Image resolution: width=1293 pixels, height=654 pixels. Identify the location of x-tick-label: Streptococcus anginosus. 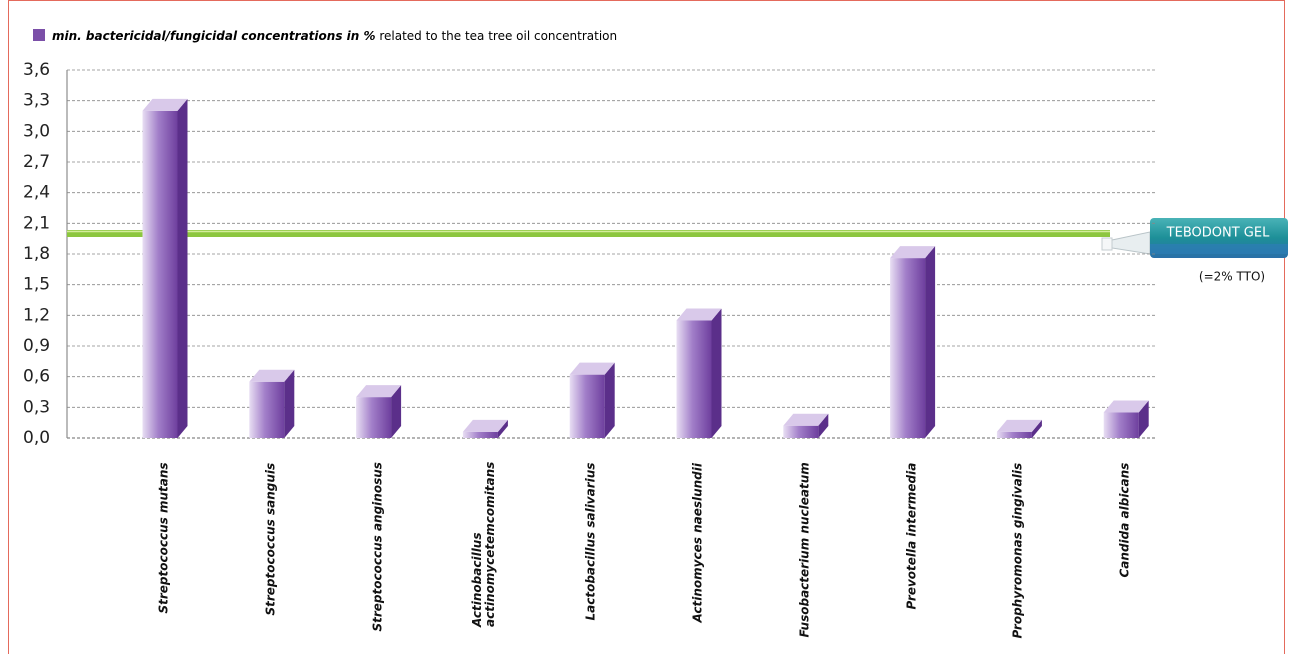
(377, 546).